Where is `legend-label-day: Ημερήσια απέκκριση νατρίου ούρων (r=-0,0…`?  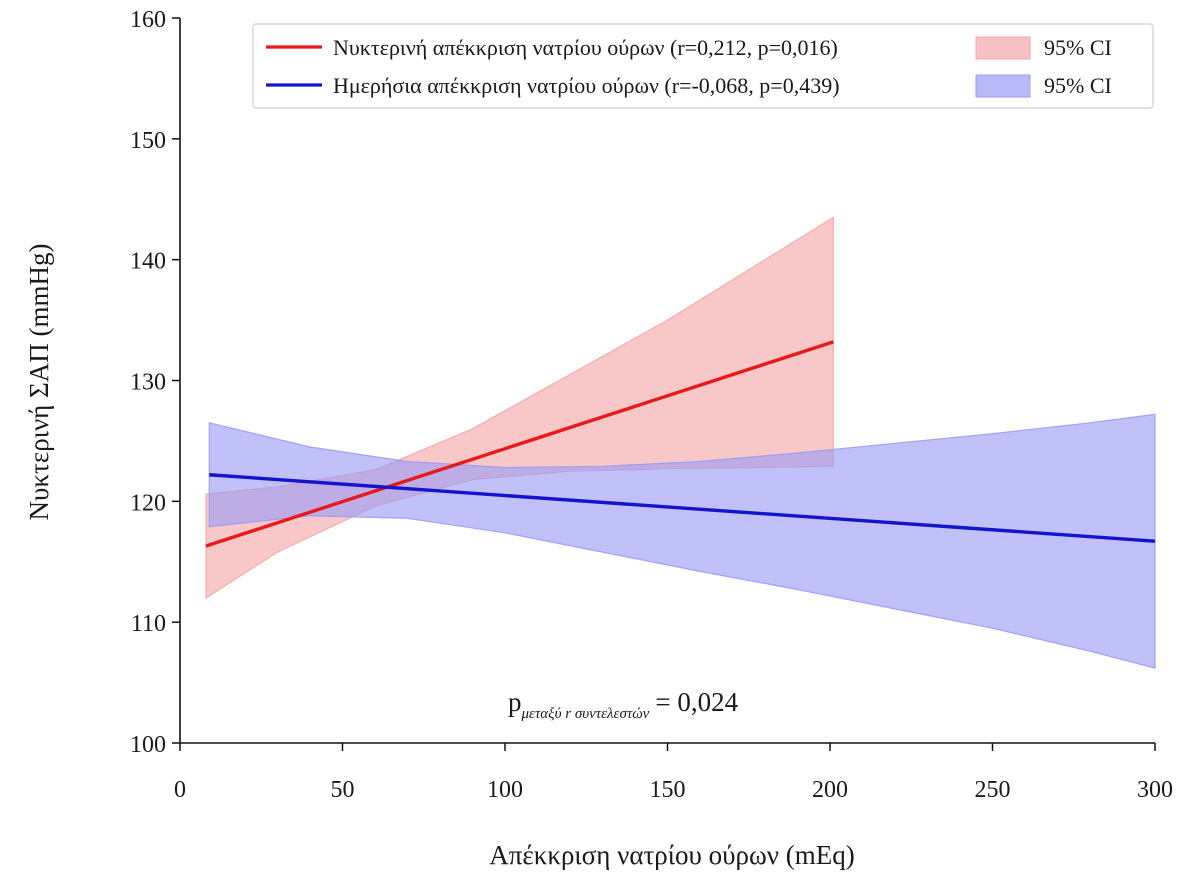
legend-label-day: Ημερήσια απέκκριση νατρίου ούρων (r=-0,0… is located at coordinates (586, 85).